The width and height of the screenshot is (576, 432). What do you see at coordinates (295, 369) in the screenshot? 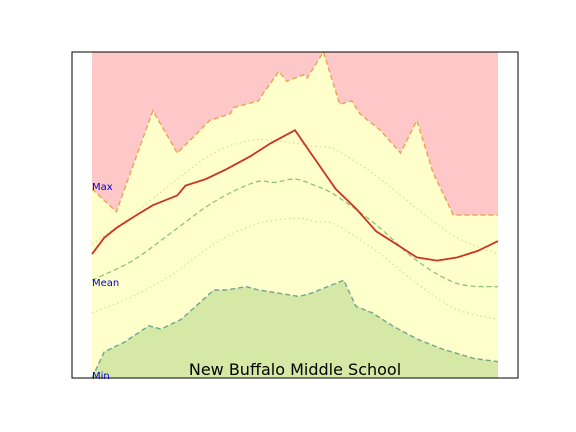
I see `chart-title: New Buffalo Middle School` at bounding box center [295, 369].